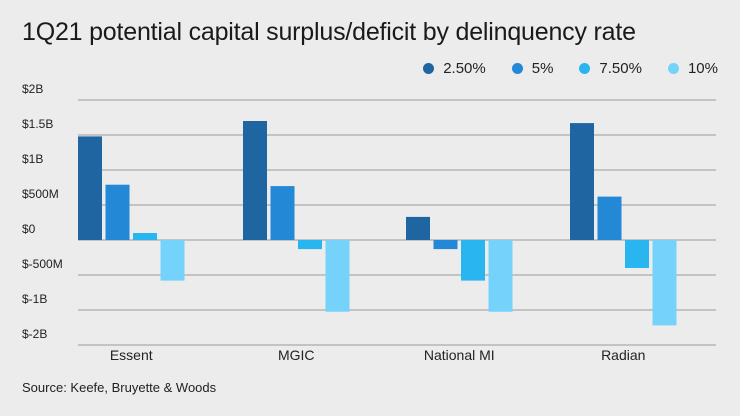 This screenshot has height=416, width=740. What do you see at coordinates (119, 387) in the screenshot?
I see `source-note: Source: Keefe, Bruyette & Woods` at bounding box center [119, 387].